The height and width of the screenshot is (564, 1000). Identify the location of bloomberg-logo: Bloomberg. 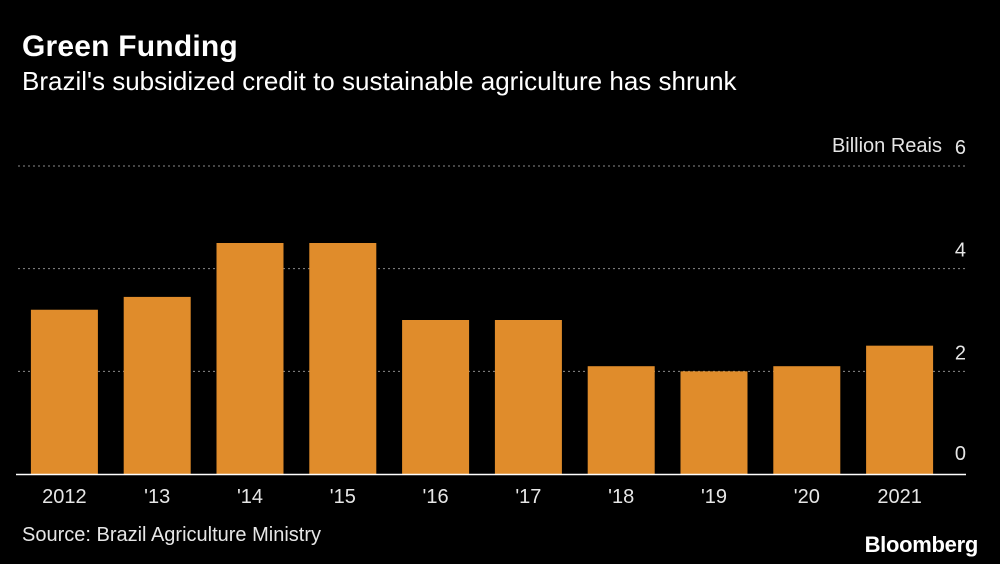
(921, 544).